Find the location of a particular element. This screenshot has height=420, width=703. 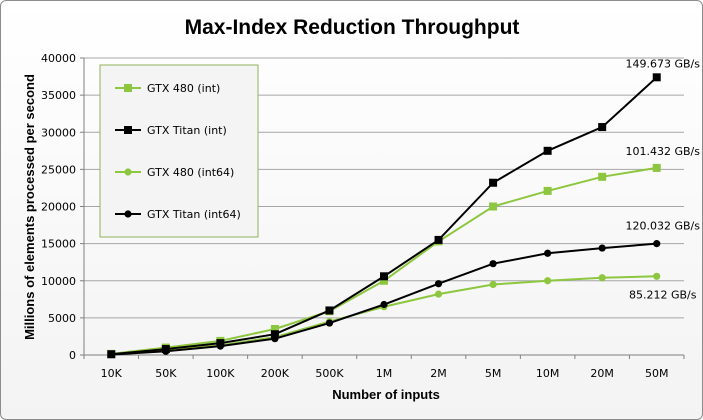

x-axis-title: Number of inputs is located at coordinates (386, 394).